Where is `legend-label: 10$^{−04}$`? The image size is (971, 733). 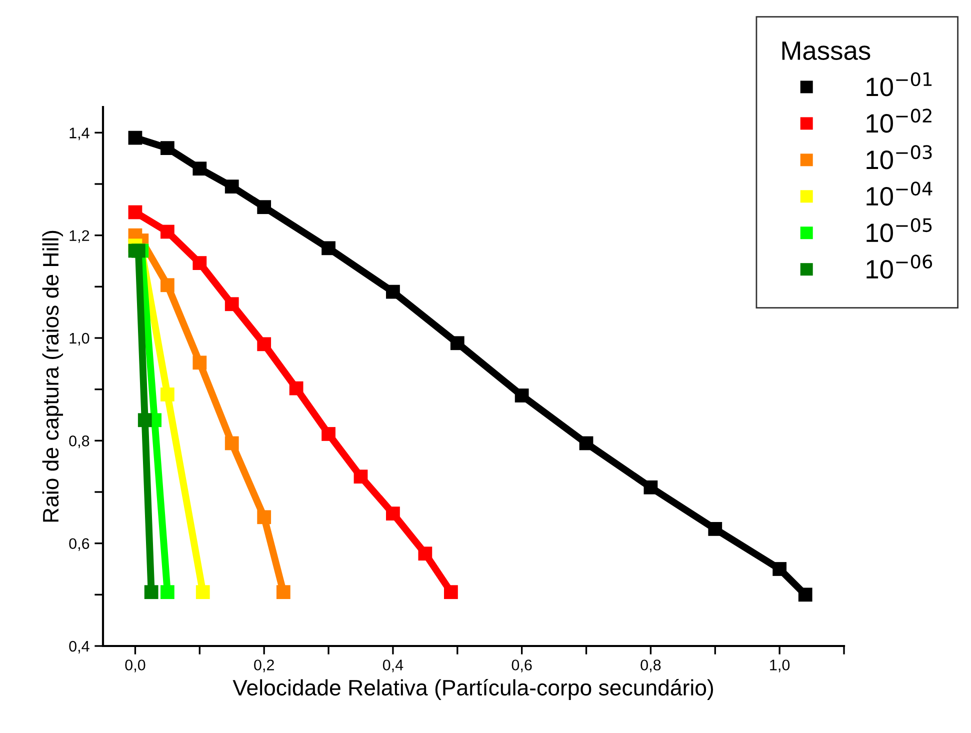 legend-label: 10$^{−04}$ is located at coordinates (899, 194).